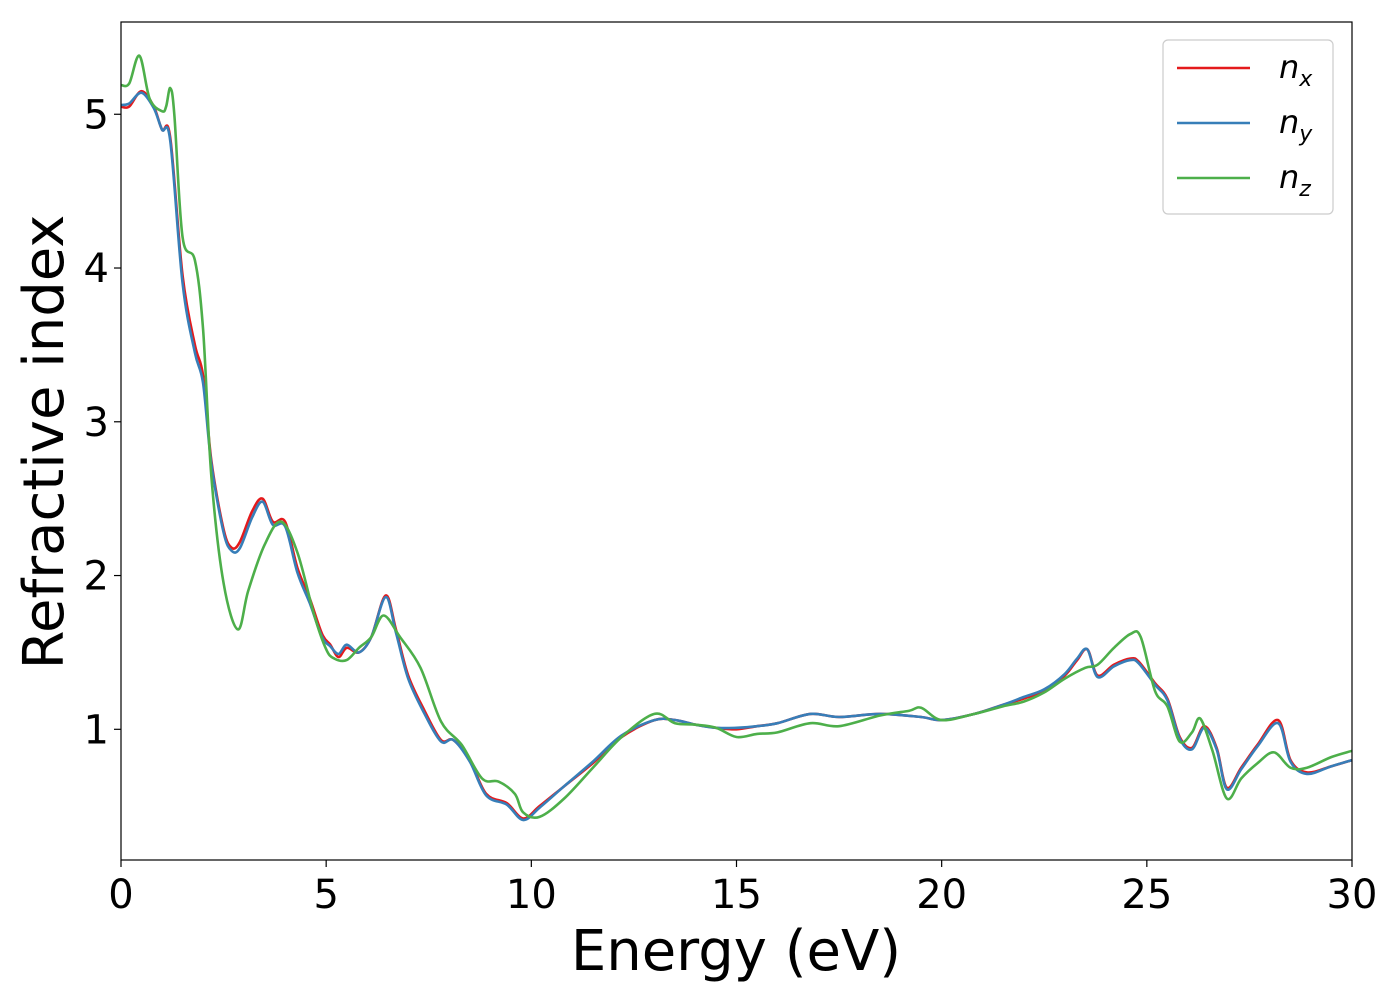 The width and height of the screenshot is (1400, 1000). What do you see at coordinates (44, 442) in the screenshot?
I see `y-axis-title: Refractive index` at bounding box center [44, 442].